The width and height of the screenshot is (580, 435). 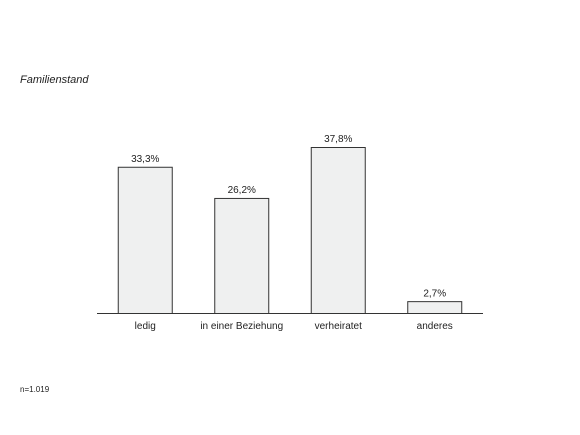 What do you see at coordinates (434, 293) in the screenshot?
I see `value-label: 2,7%` at bounding box center [434, 293].